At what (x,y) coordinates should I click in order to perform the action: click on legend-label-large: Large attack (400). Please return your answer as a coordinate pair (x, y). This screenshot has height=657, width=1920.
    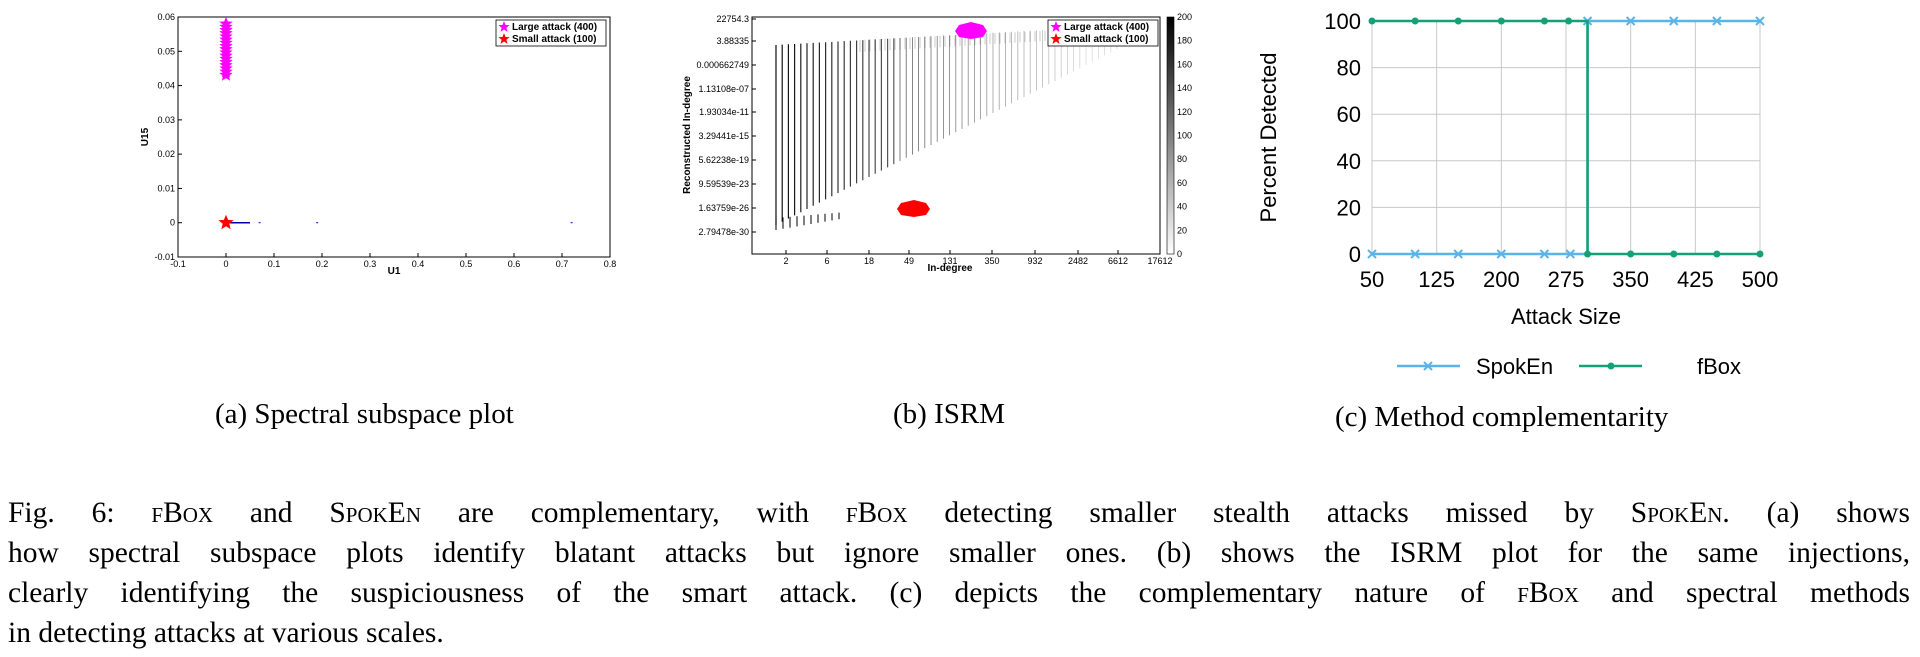
    Looking at the image, I should click on (1106, 27).